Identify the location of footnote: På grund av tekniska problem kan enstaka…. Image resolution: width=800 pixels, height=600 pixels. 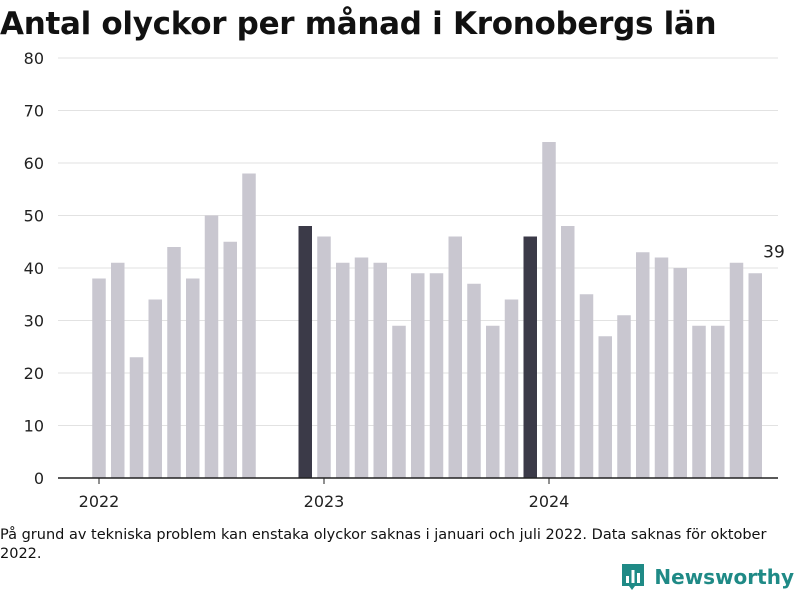
(383, 544).